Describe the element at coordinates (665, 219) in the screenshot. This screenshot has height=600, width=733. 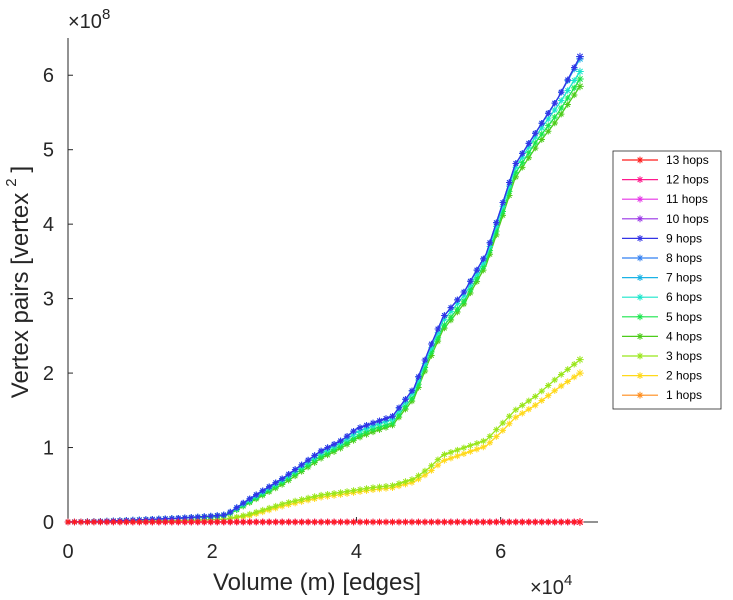
I see `legend-entry: 10 hops` at that location.